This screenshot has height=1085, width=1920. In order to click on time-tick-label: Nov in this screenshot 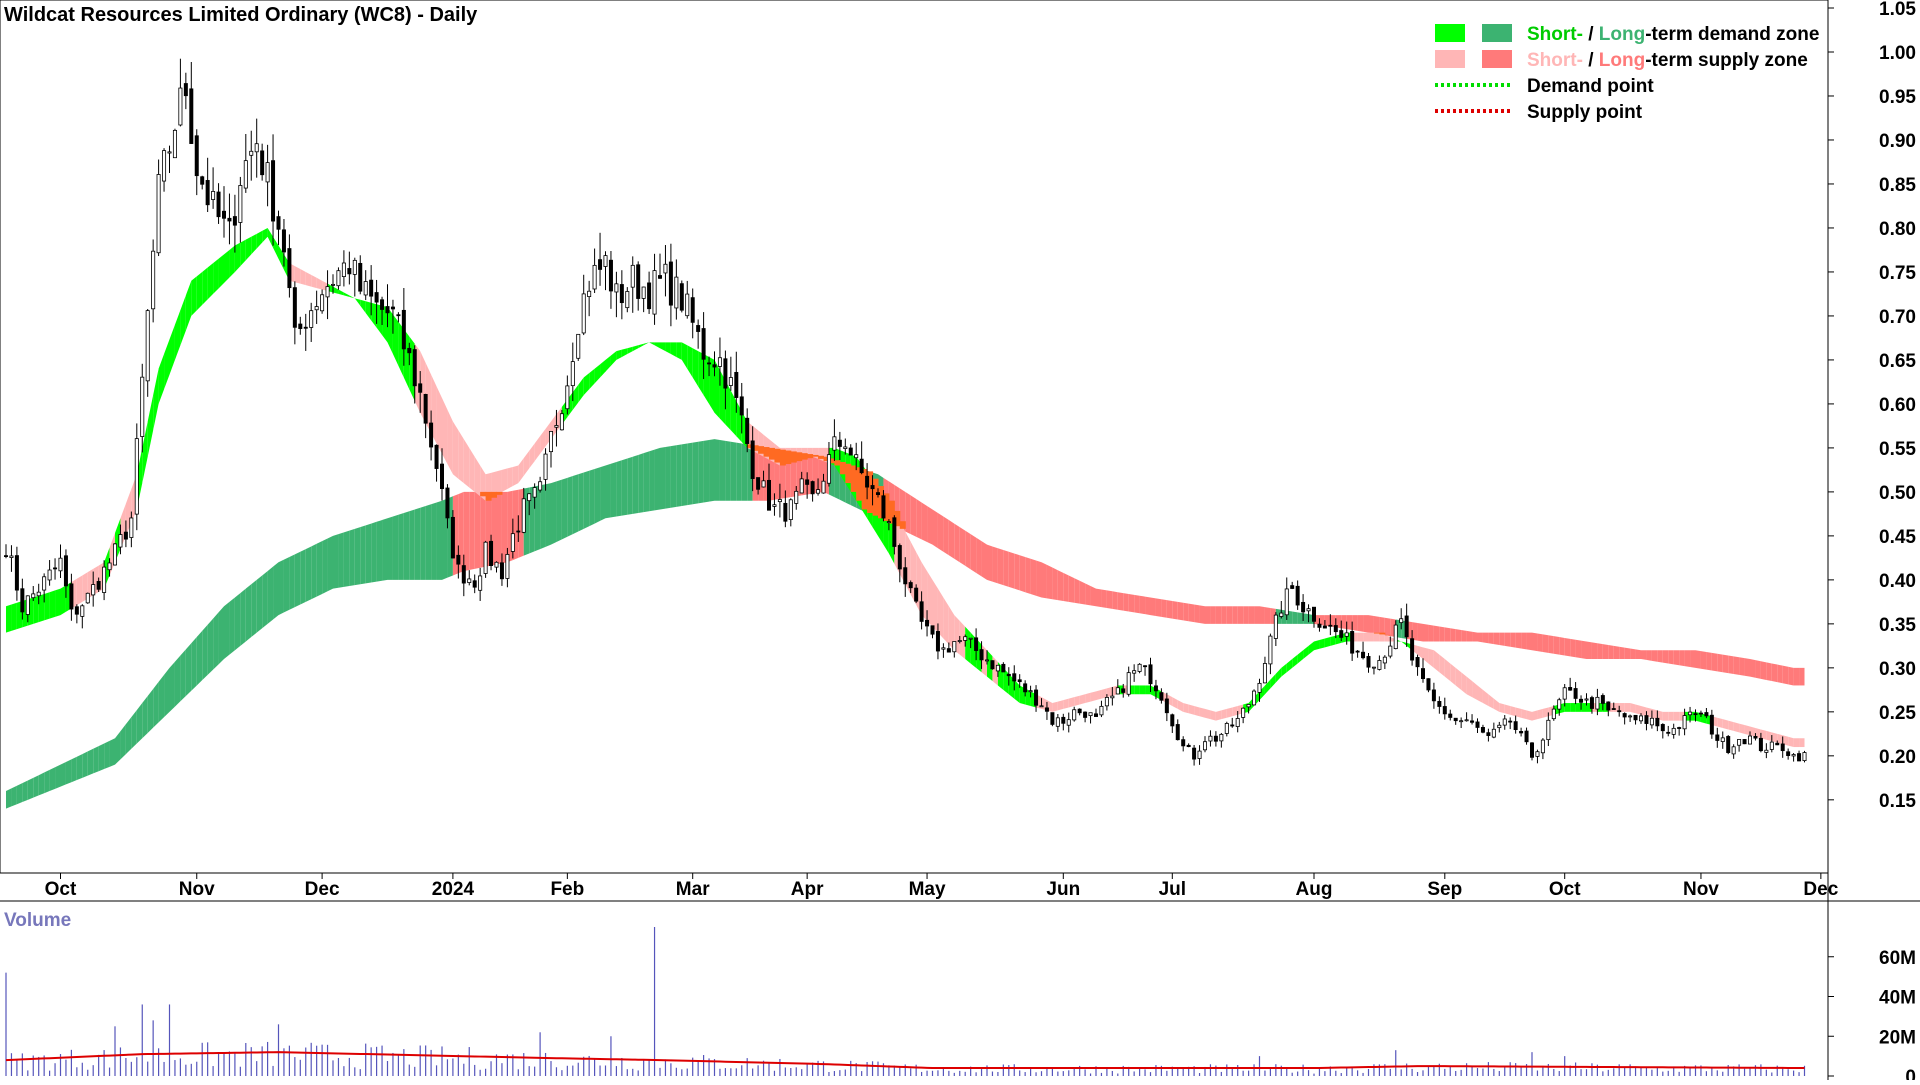, I will do `click(1701, 889)`.